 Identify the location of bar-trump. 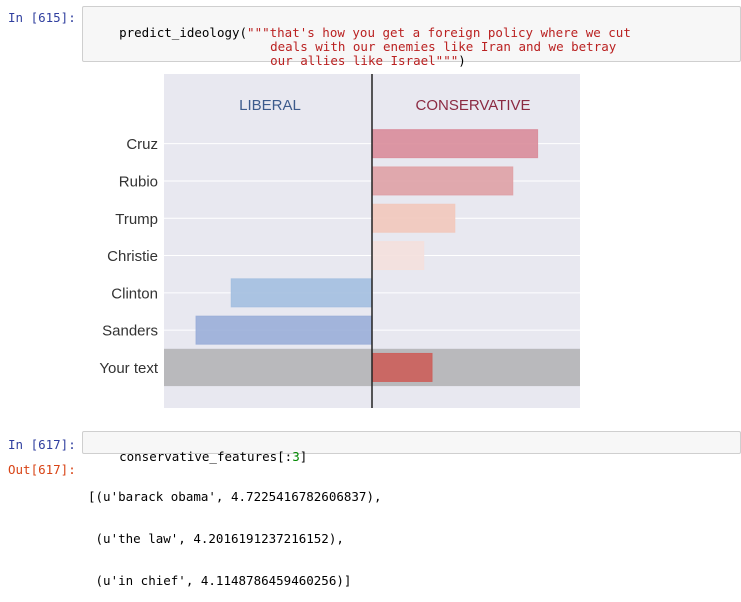
(413, 218).